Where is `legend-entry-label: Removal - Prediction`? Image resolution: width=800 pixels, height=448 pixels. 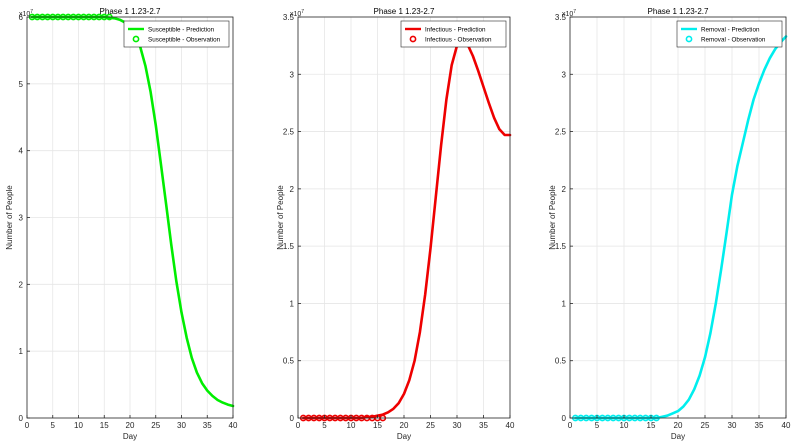 legend-entry-label: Removal - Prediction is located at coordinates (730, 30).